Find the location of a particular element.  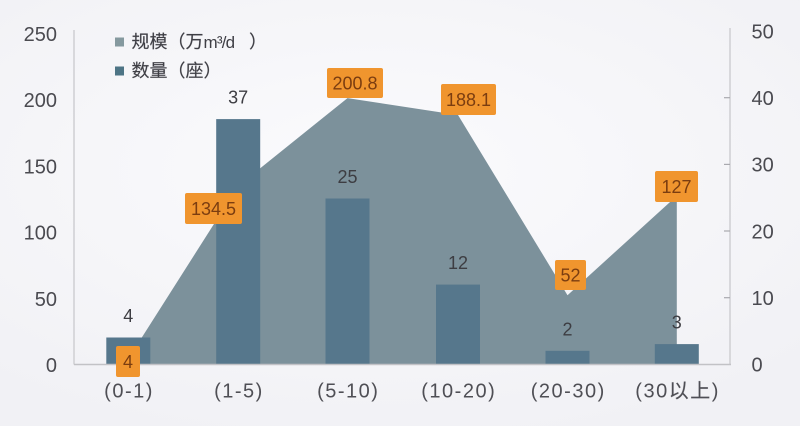

svg-text: 12 is located at coordinates (458, 263).